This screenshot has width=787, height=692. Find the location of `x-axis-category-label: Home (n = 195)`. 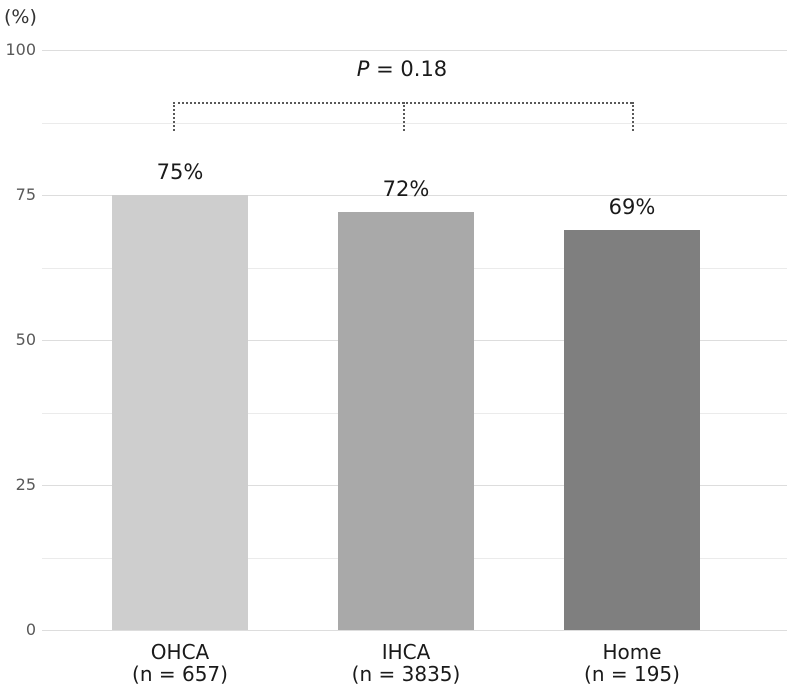

x-axis-category-label: Home (n = 195) is located at coordinates (632, 663).